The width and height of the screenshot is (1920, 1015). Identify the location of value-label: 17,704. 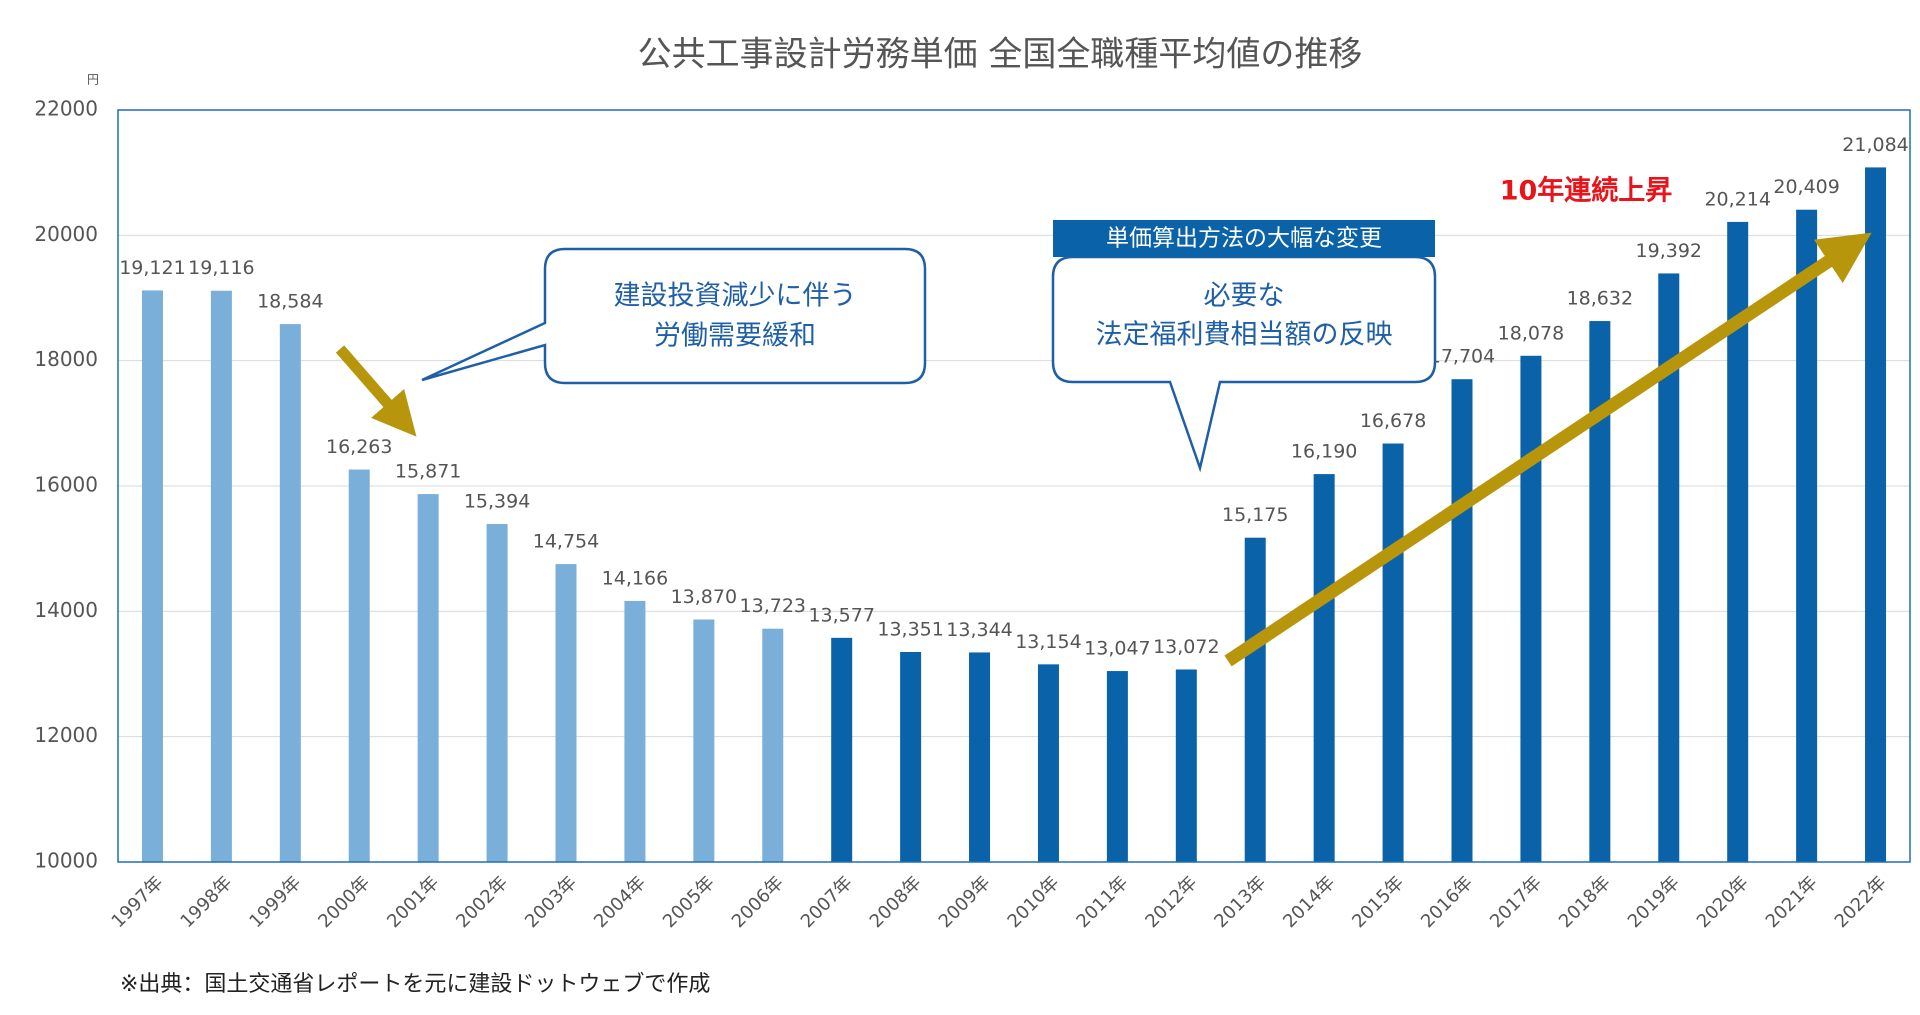
(1462, 357).